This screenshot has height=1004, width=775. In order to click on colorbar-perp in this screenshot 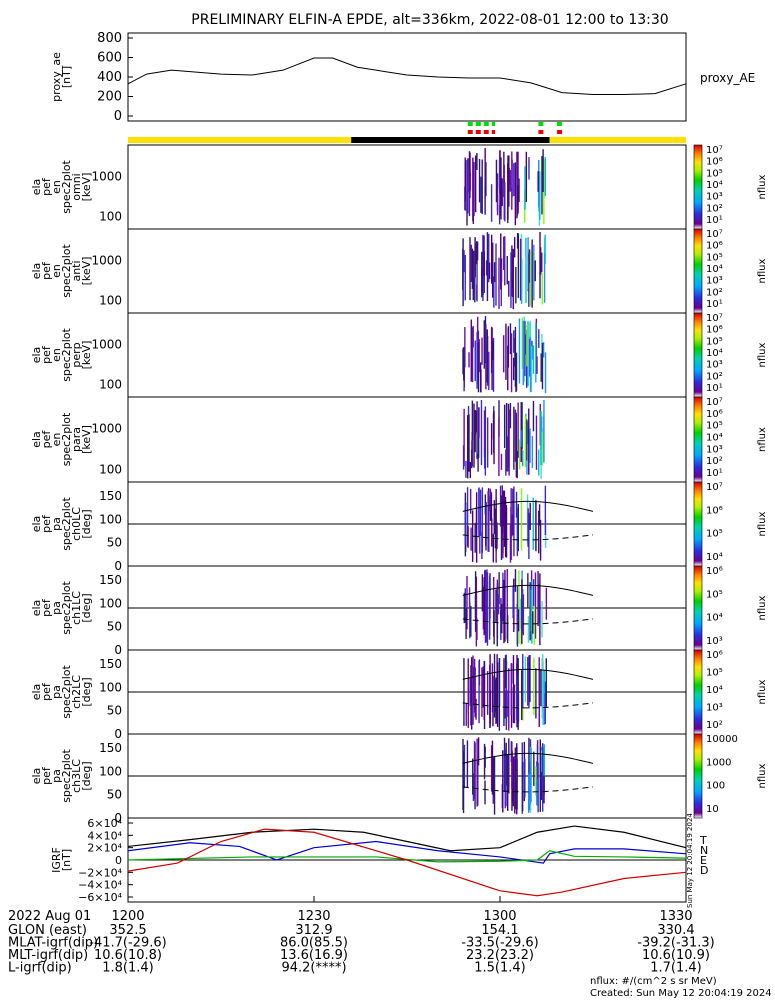, I will do `click(698, 355)`.